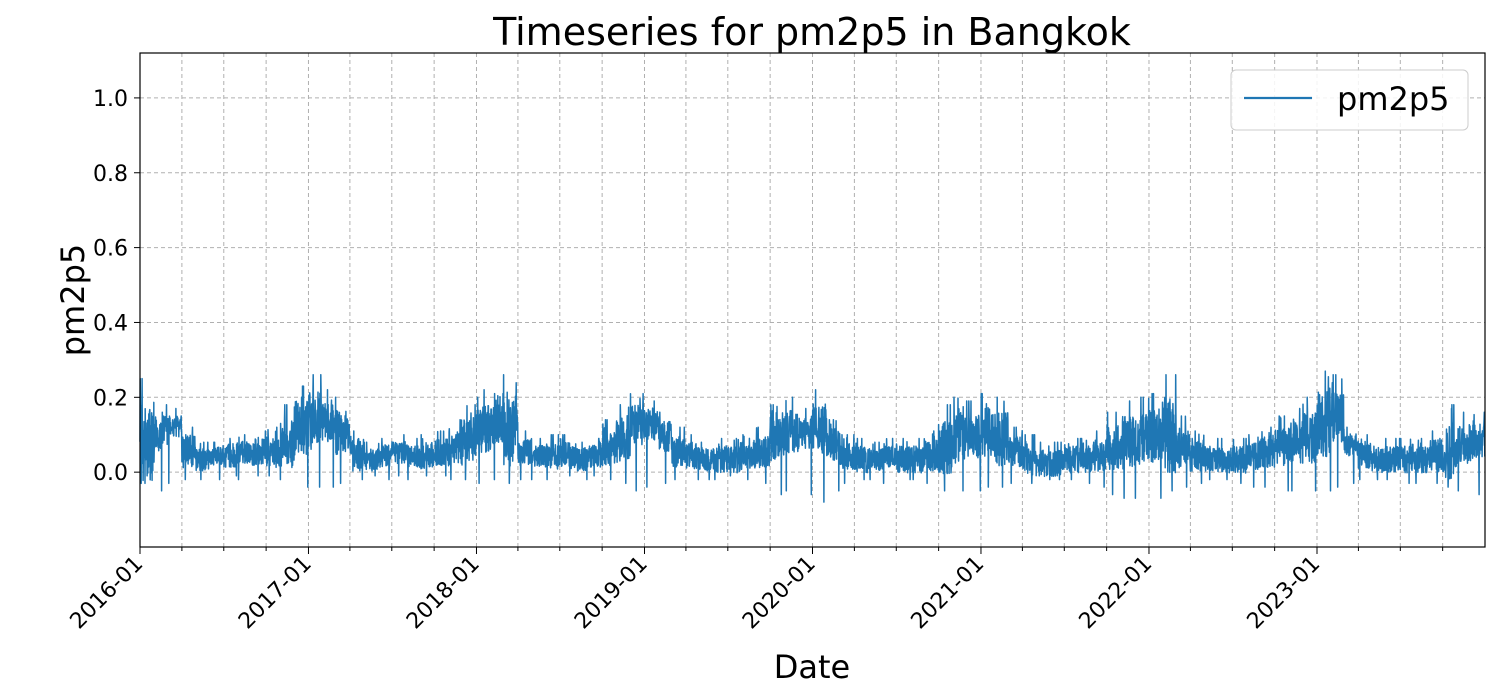  What do you see at coordinates (110, 249) in the screenshot?
I see `y-tick-label: 0.6` at bounding box center [110, 249].